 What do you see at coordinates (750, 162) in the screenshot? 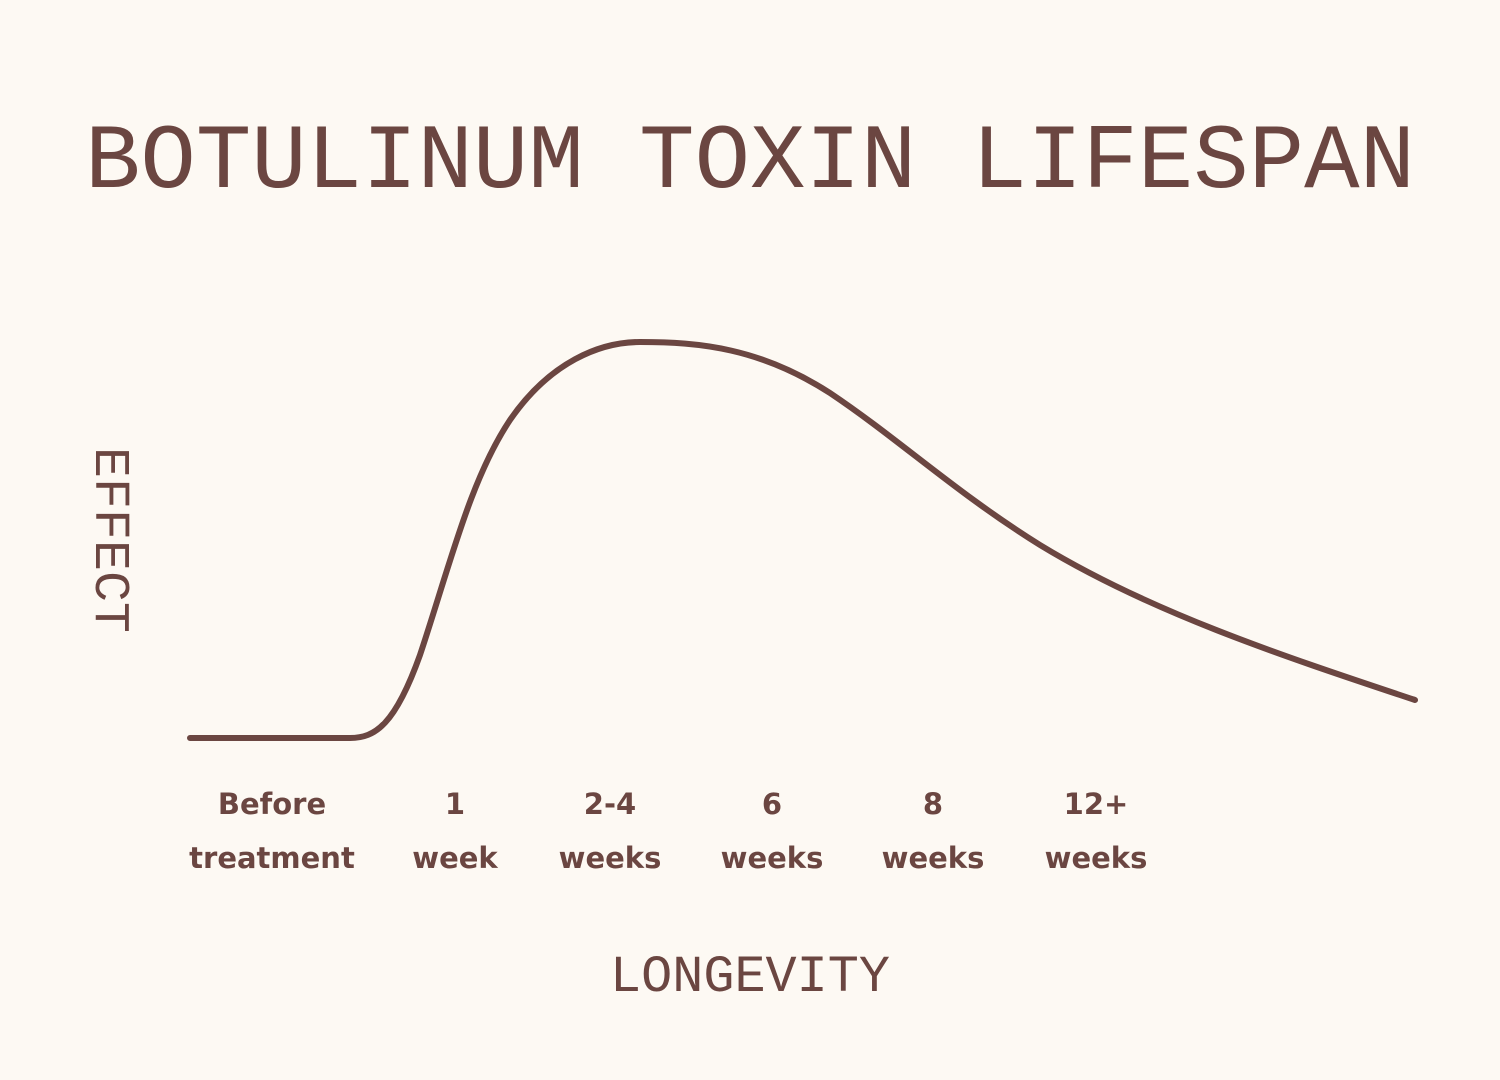
I see `title: BOTULINUM TOXIN LIFESPAN` at bounding box center [750, 162].